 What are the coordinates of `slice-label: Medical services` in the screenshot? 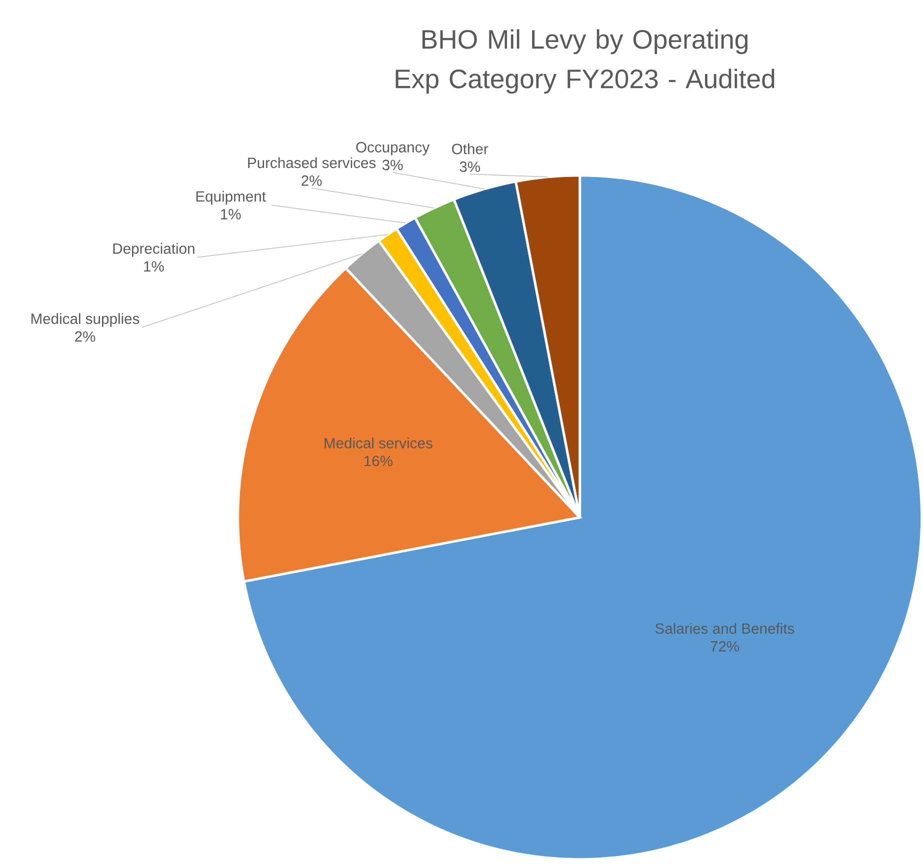 It's located at (378, 442).